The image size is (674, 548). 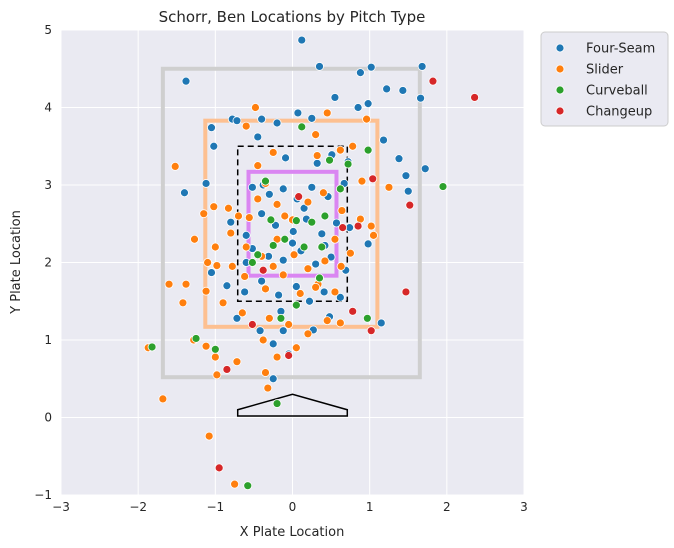 What do you see at coordinates (43, 495) in the screenshot?
I see `y-tick-label: −1` at bounding box center [43, 495].